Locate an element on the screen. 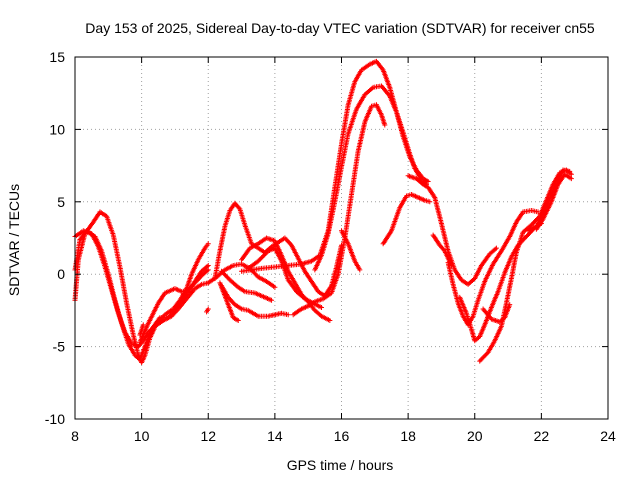  y-tick-label: 15 is located at coordinates (57, 57).